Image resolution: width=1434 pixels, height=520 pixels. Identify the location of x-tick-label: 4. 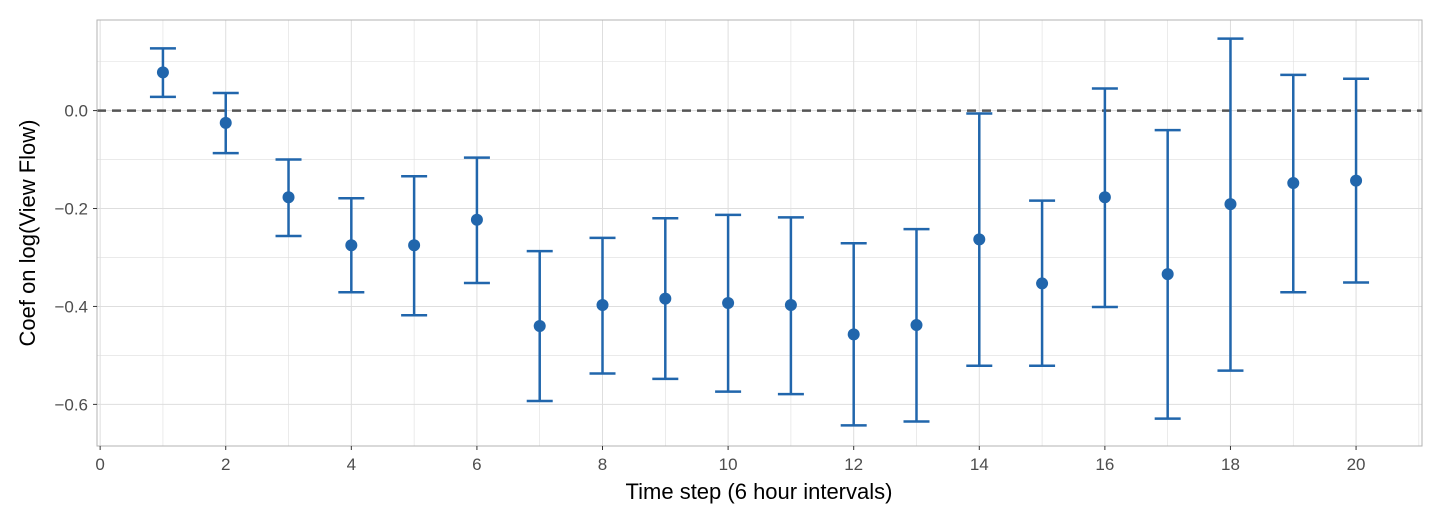
(351, 464).